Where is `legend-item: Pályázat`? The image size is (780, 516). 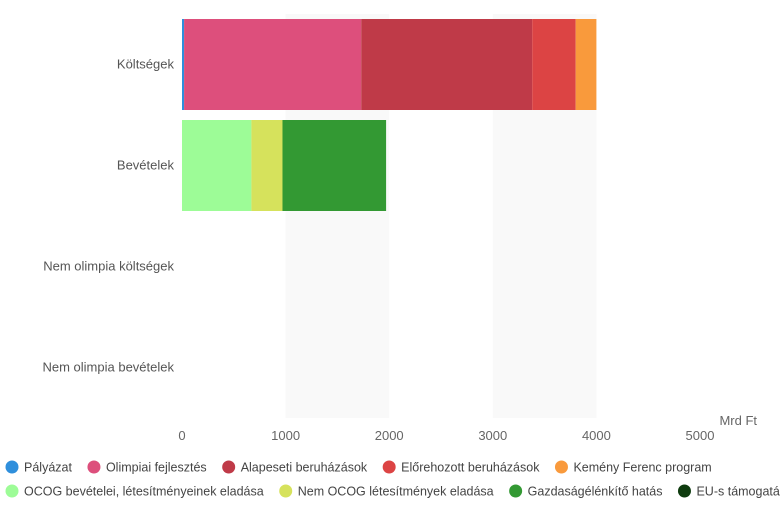
legend-item: Pályázat is located at coordinates (39, 467).